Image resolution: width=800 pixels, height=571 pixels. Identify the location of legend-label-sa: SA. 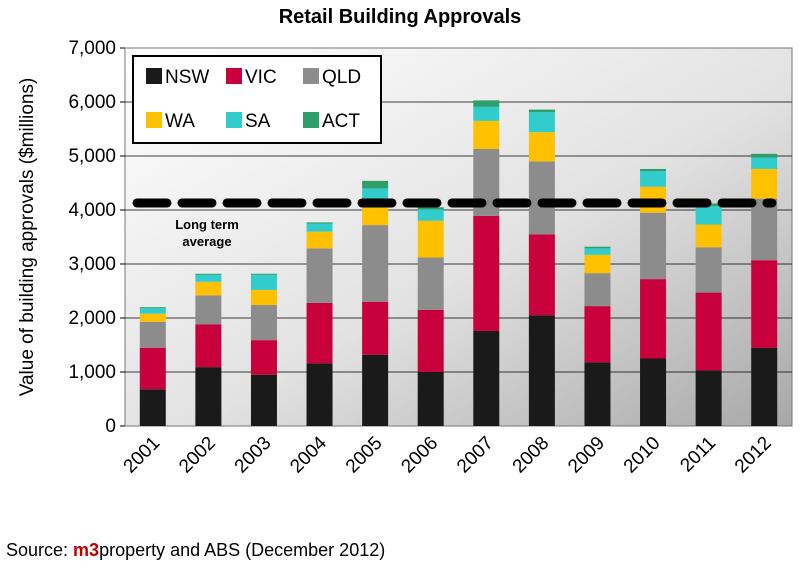
(258, 121).